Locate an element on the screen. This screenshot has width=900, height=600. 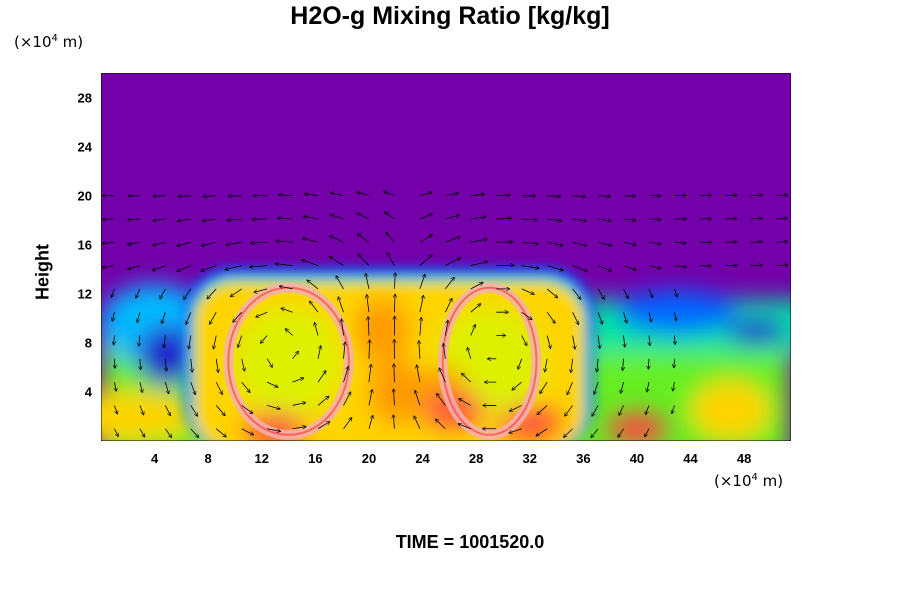
y-tick-label: 4 is located at coordinates (88, 392).